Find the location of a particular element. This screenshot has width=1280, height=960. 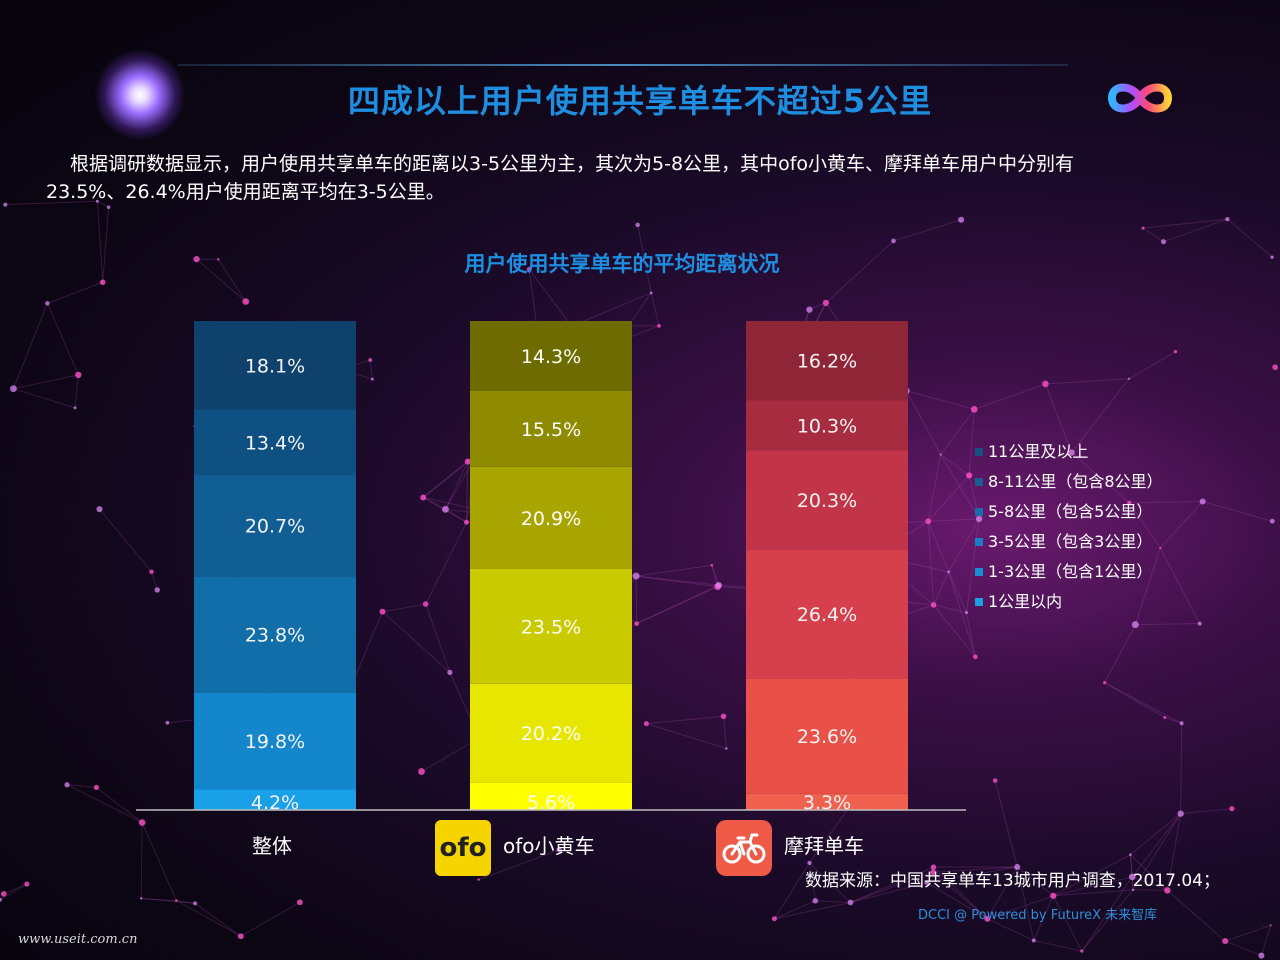

category-label-overall: 整体 is located at coordinates (272, 846).